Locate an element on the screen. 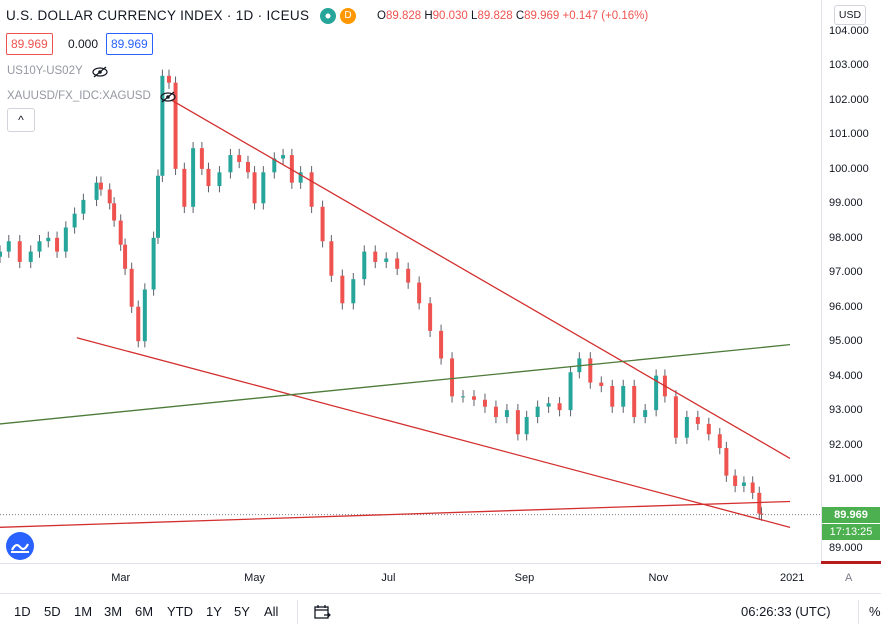  price-tick-label: 97.000 is located at coordinates (846, 272).